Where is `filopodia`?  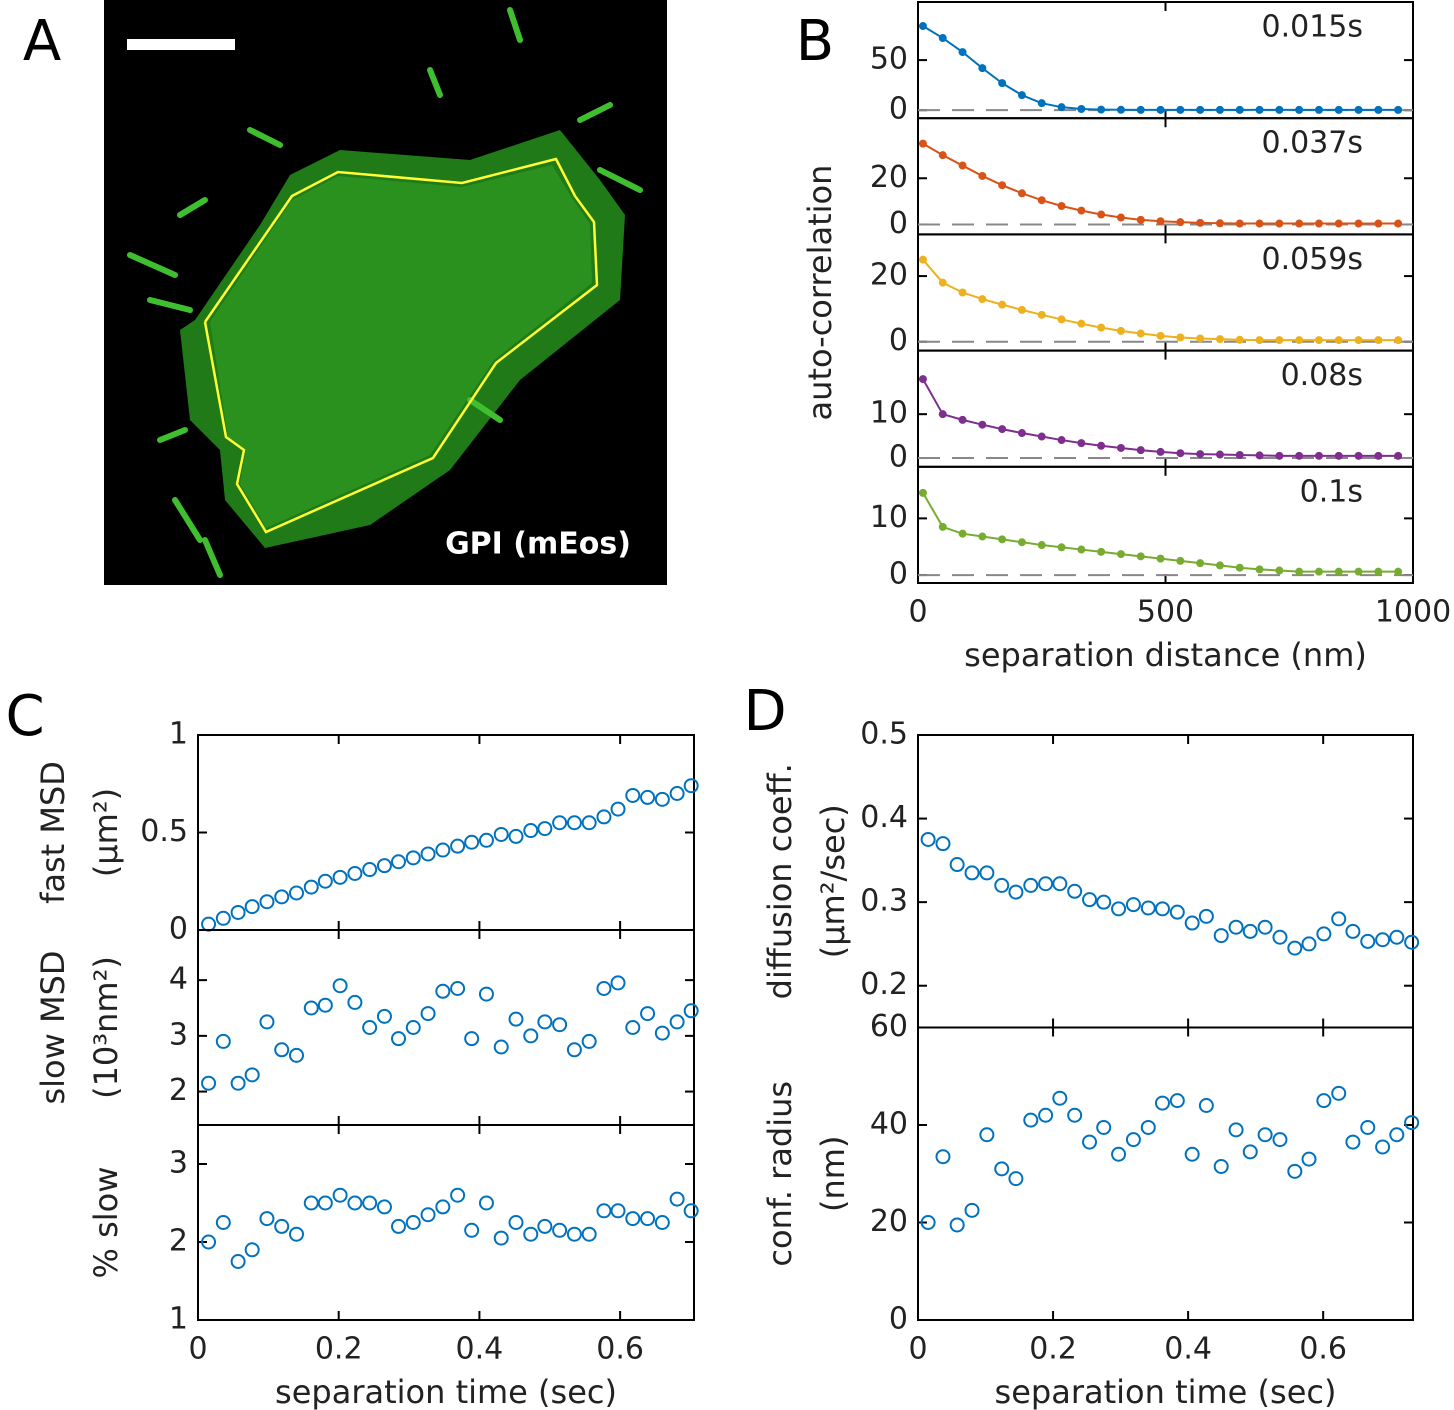
filopodia is located at coordinates (385, 292).